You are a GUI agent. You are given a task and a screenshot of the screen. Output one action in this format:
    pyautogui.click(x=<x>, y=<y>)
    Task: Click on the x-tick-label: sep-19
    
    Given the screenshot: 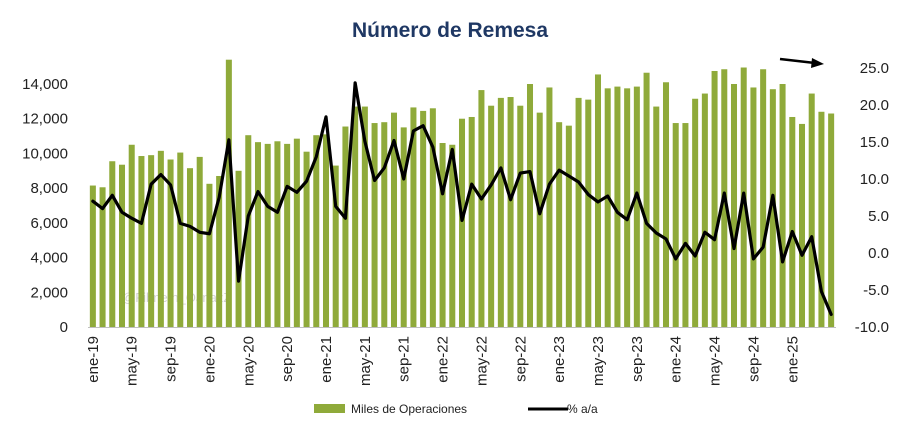 What is the action you would take?
    pyautogui.click(x=171, y=359)
    